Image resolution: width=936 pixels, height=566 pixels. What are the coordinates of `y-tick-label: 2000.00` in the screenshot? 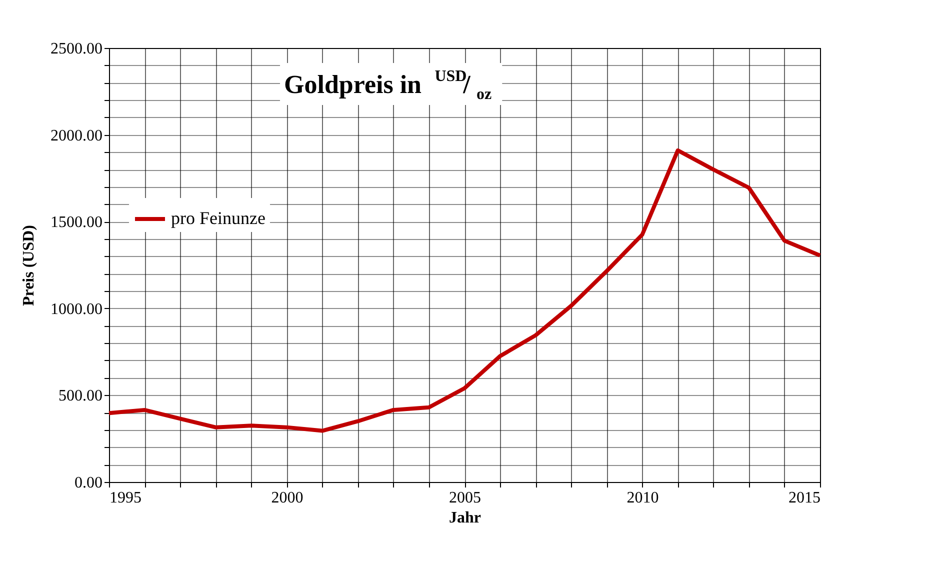 It's located at (76, 135).